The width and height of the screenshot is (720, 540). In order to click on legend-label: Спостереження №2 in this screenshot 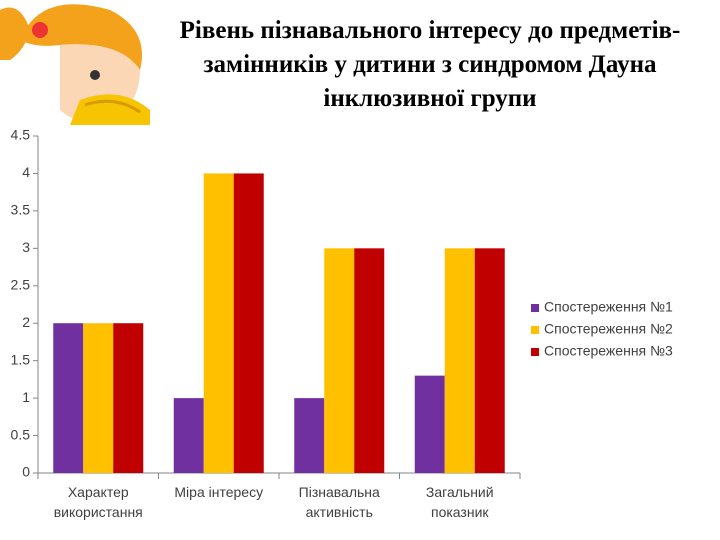, I will do `click(608, 329)`.